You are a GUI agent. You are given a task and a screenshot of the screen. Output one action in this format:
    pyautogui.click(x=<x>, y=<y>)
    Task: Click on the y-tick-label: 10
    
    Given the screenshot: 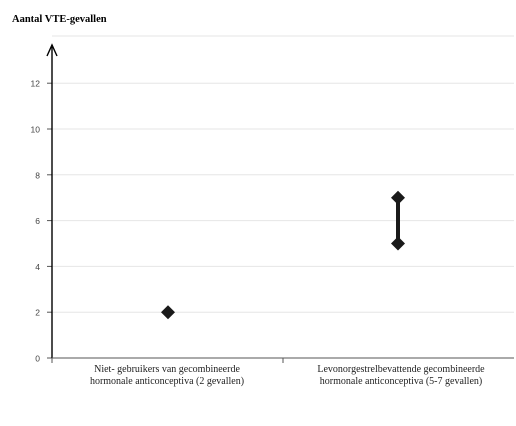 What is the action you would take?
    pyautogui.click(x=36, y=130)
    